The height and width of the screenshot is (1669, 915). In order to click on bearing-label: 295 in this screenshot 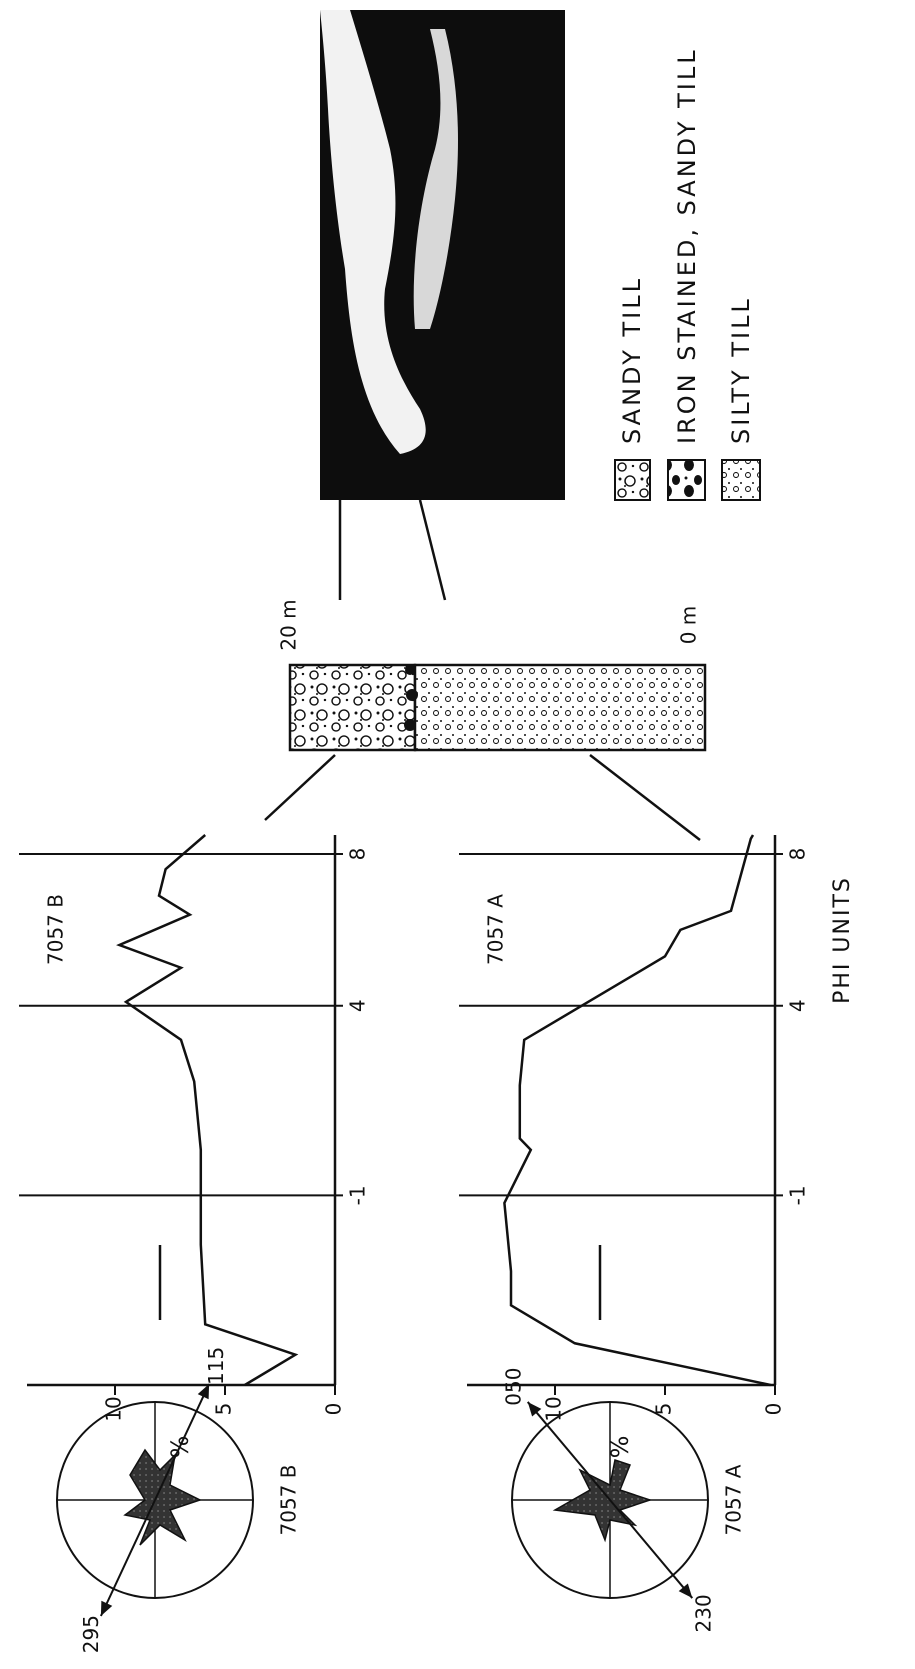, I will do `click(91, 1634)`.